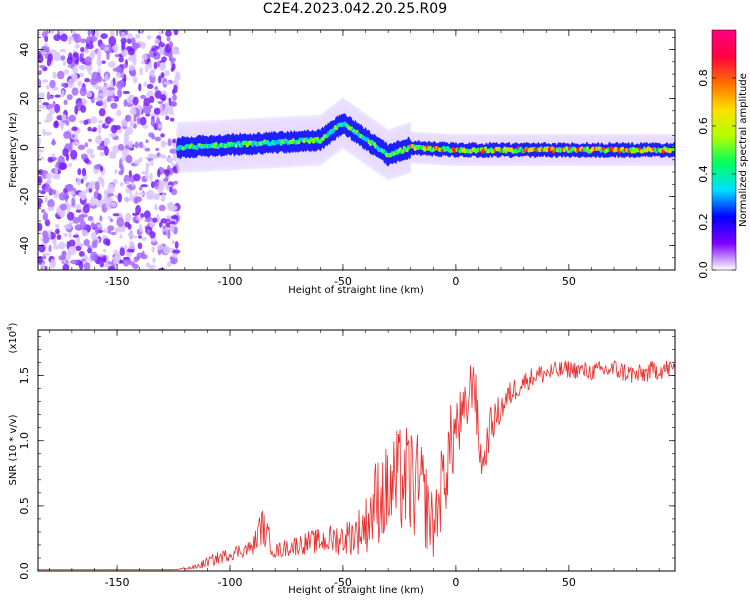  Describe the element at coordinates (24, 376) in the screenshot. I see `snr-y-tick-label: 1.5` at that location.